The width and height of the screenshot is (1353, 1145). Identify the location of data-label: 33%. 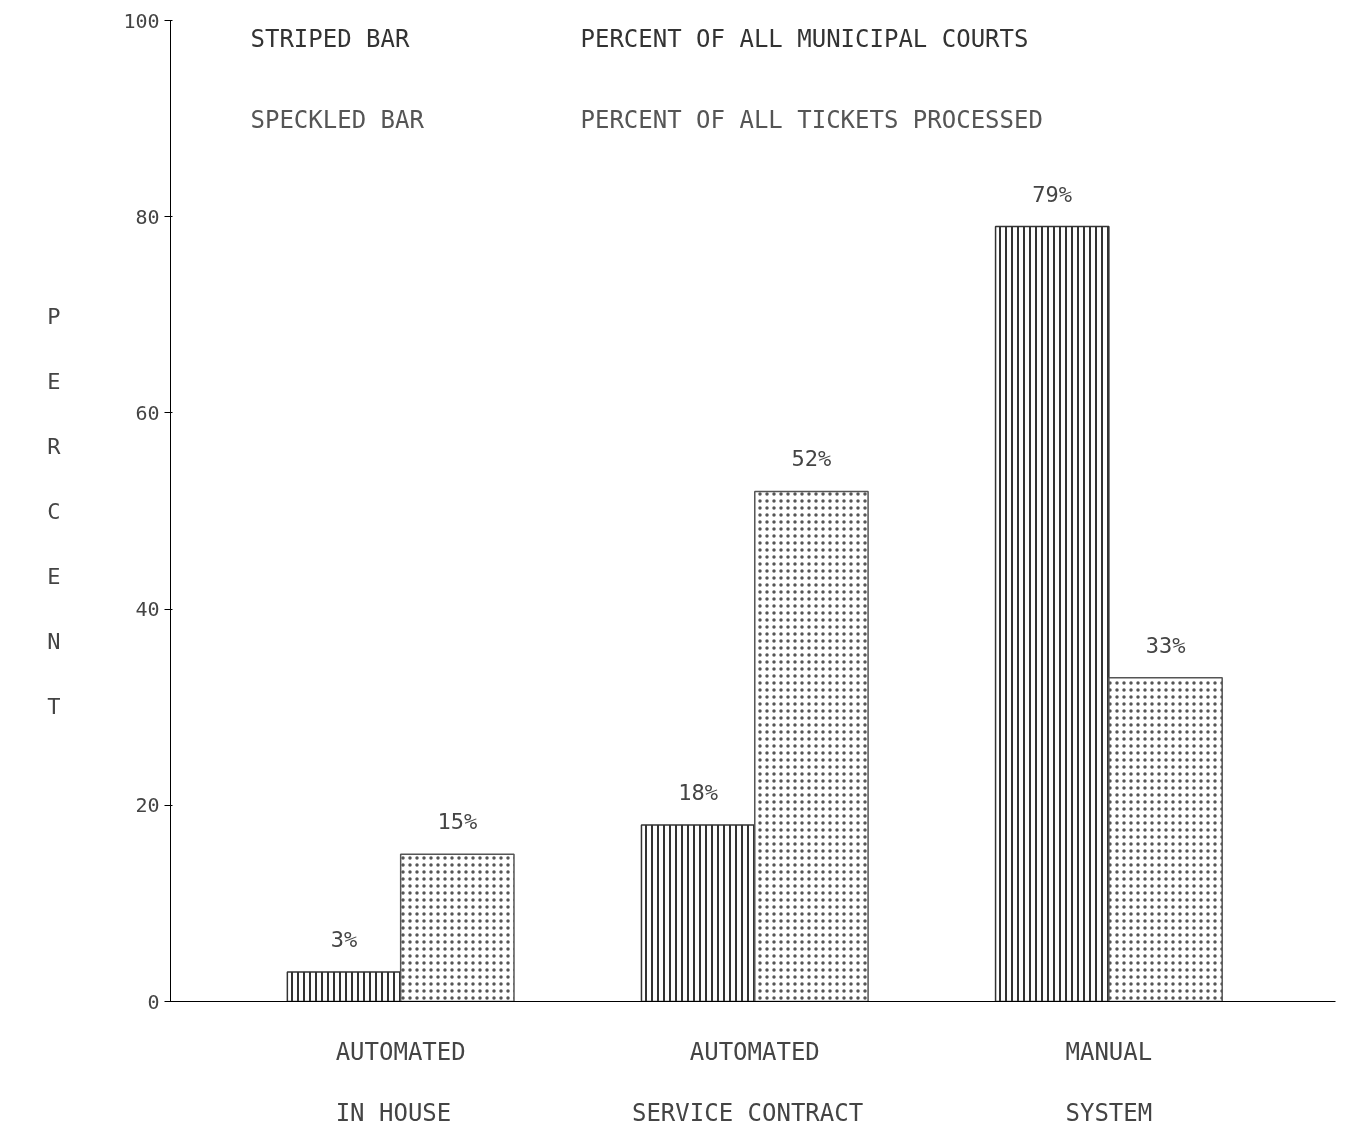
(1165, 645).